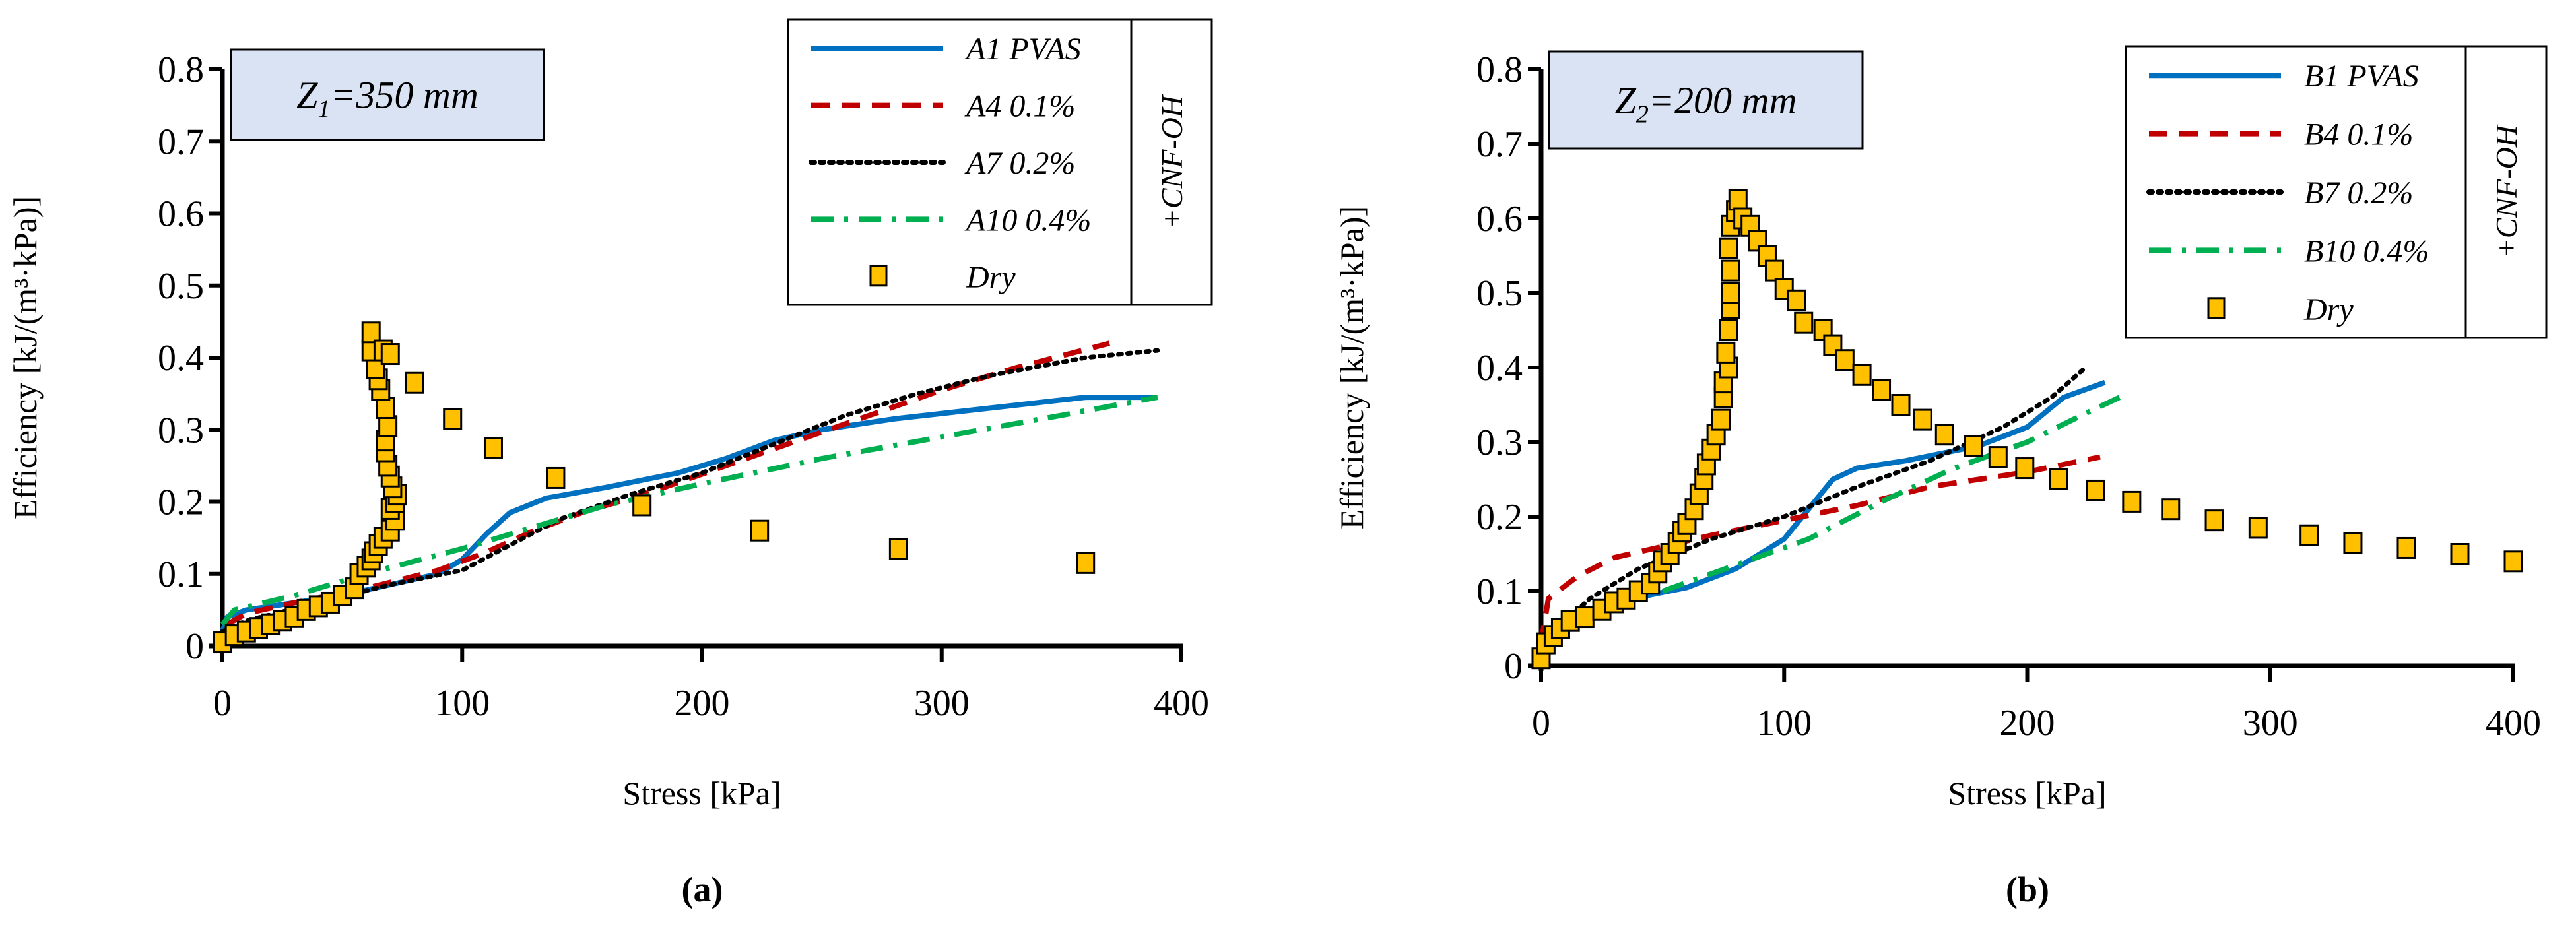  What do you see at coordinates (1499, 69) in the screenshot?
I see `y-tick-label: 0.8` at bounding box center [1499, 69].